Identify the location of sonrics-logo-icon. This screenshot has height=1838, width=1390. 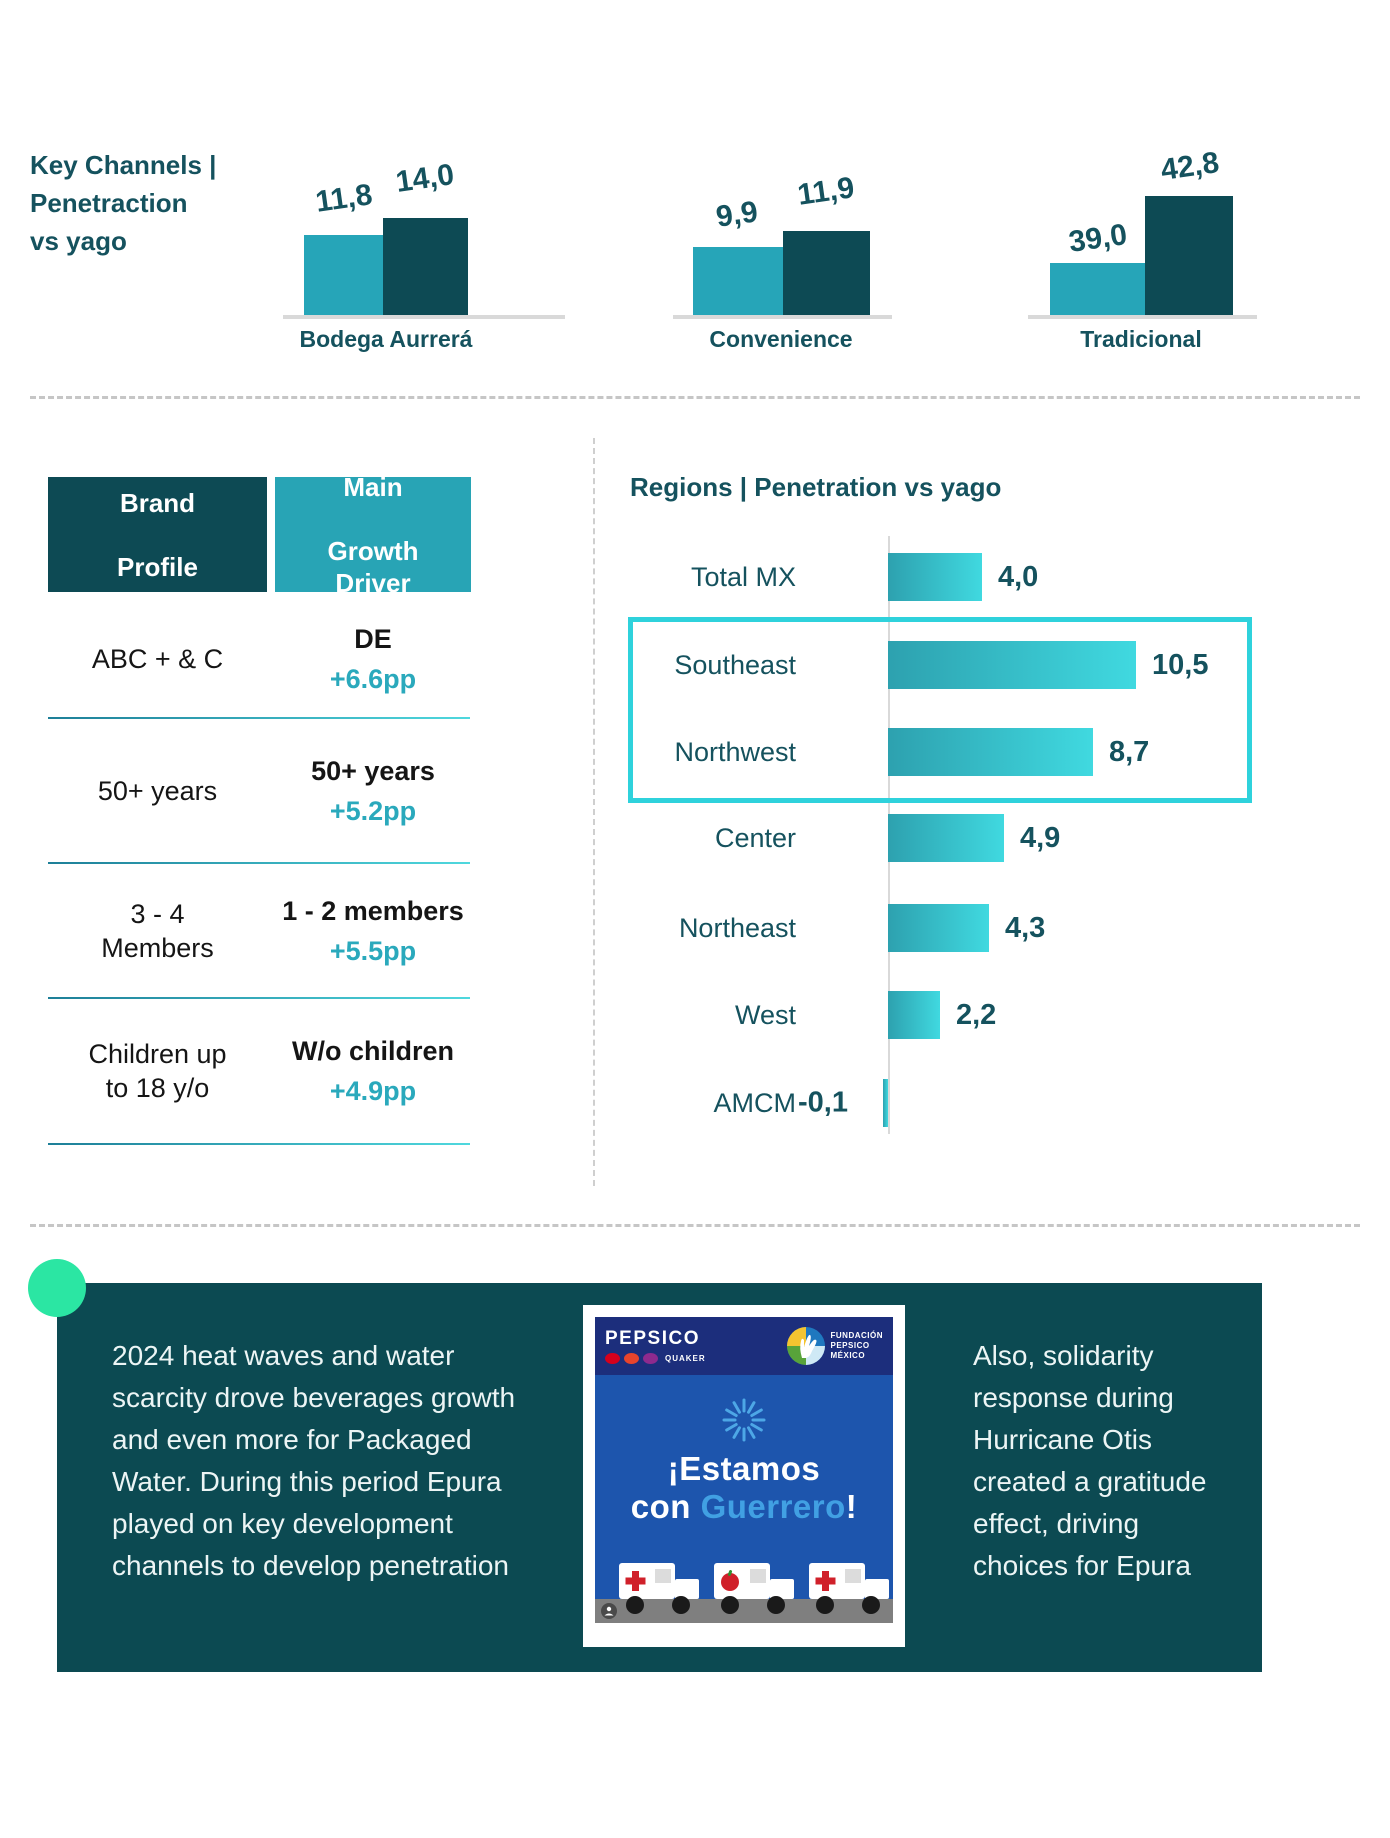
(650, 1358).